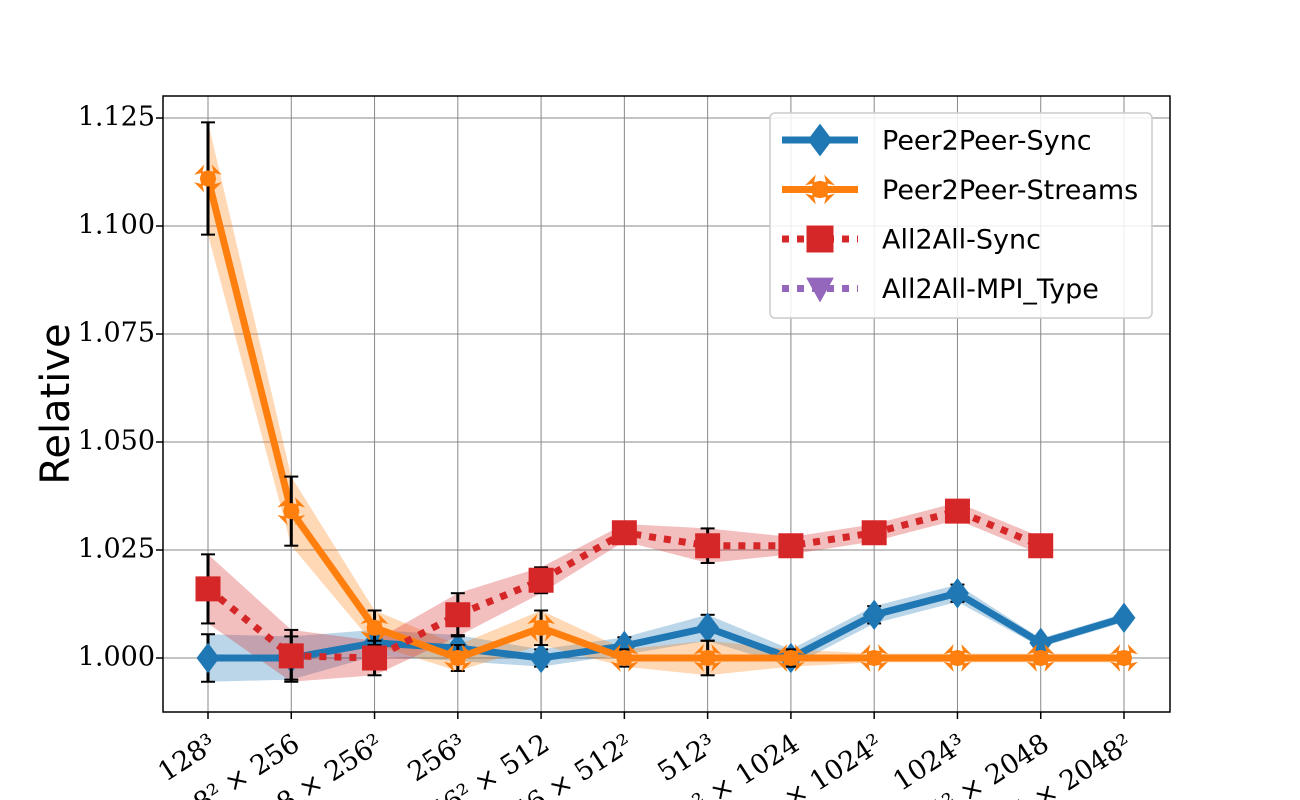 The width and height of the screenshot is (1300, 800). Describe the element at coordinates (667, 625) in the screenshot. I see `series-line` at that location.